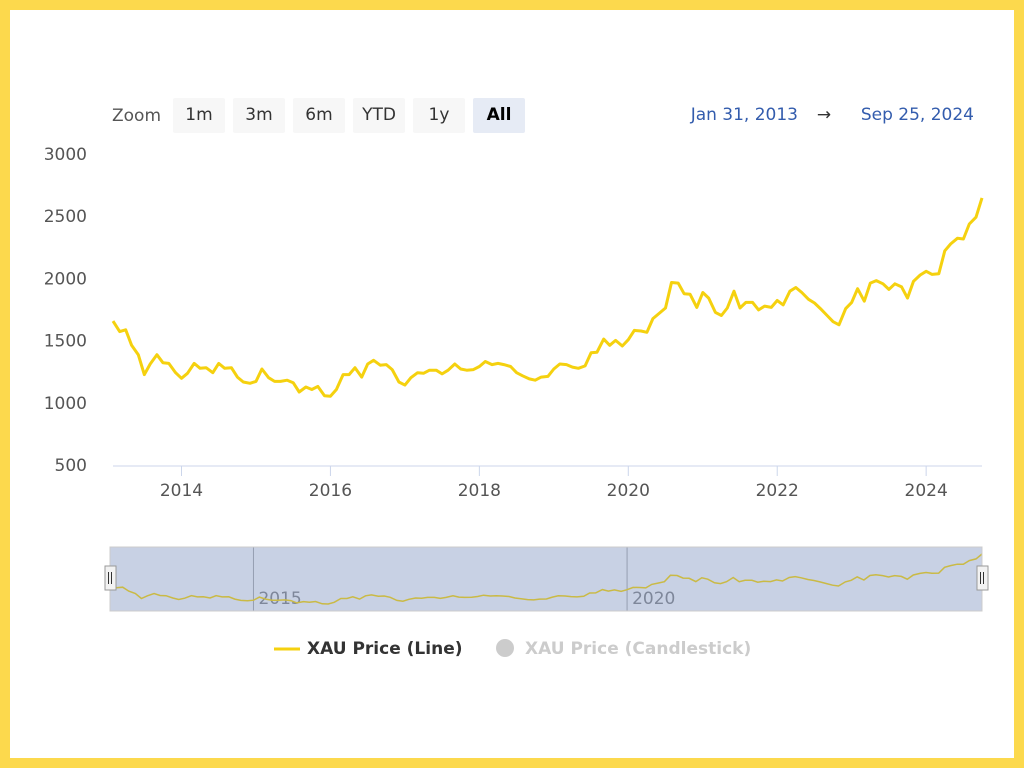 This screenshot has height=768, width=1024. Describe the element at coordinates (65, 155) in the screenshot. I see `y-tick-label: 3000` at that location.